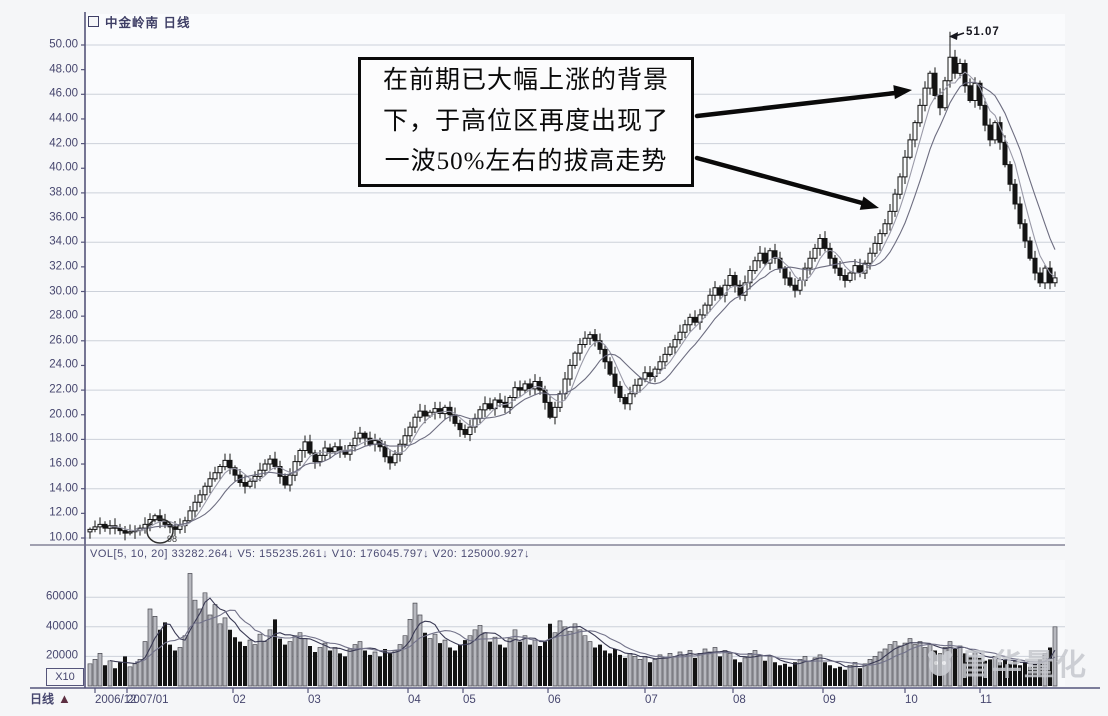 Image resolution: width=1108 pixels, height=716 pixels. Describe the element at coordinates (63, 69) in the screenshot. I see `price-axis-label: 48.00` at that location.